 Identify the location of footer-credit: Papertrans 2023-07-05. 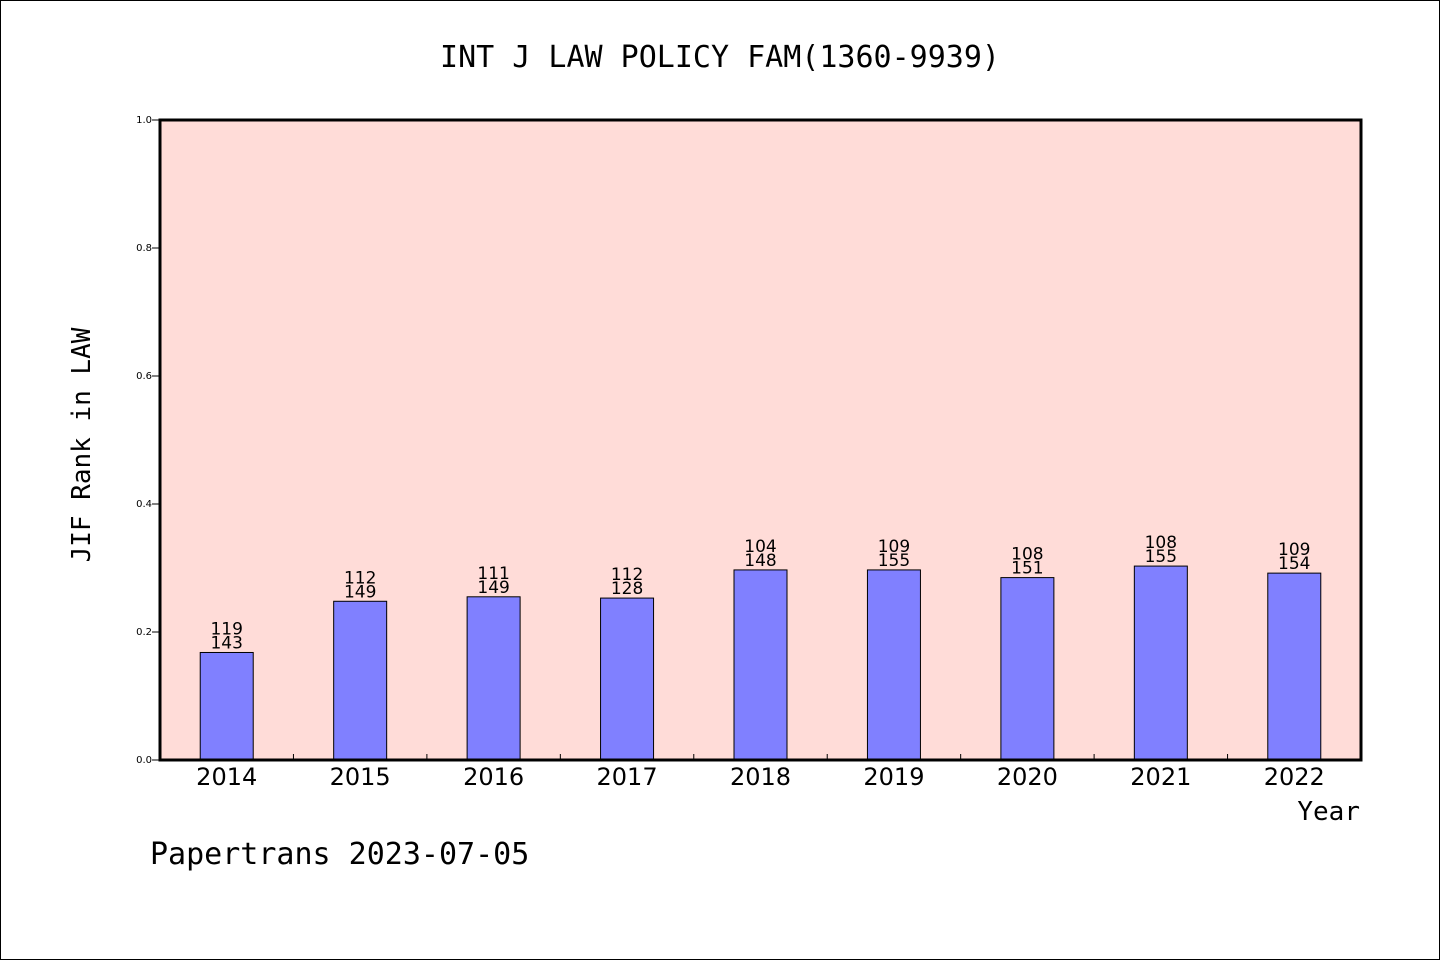
(339, 854).